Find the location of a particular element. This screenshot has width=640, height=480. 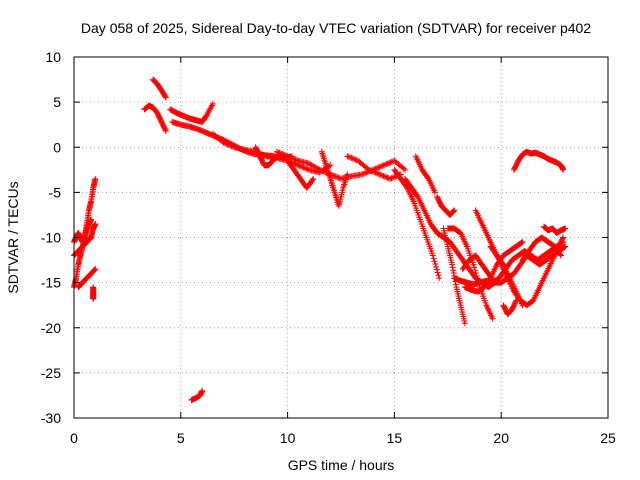

series-seg-u is located at coordinates (470, 273).